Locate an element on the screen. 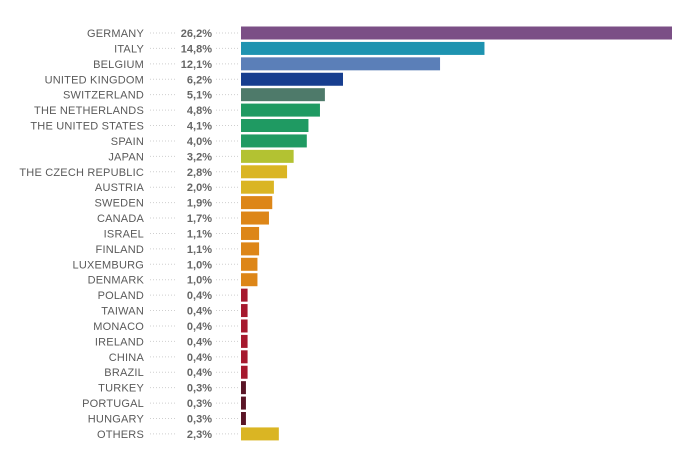 Image resolution: width=700 pixels, height=465 pixels. category-label: ISRAEL is located at coordinates (124, 234).